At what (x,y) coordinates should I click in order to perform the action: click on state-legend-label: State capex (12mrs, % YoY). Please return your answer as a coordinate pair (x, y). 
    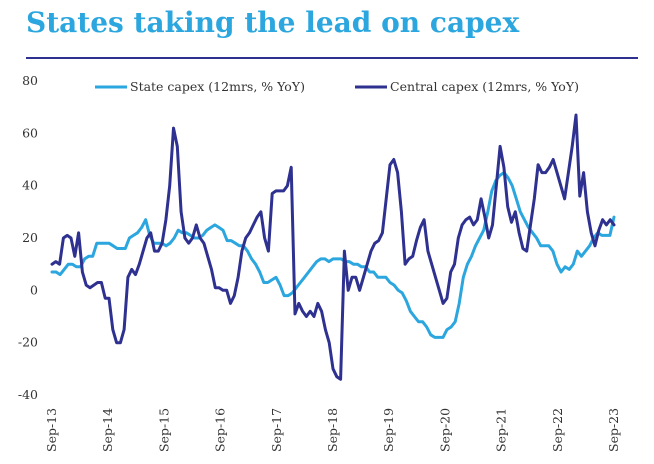
    Looking at the image, I should click on (217, 86).